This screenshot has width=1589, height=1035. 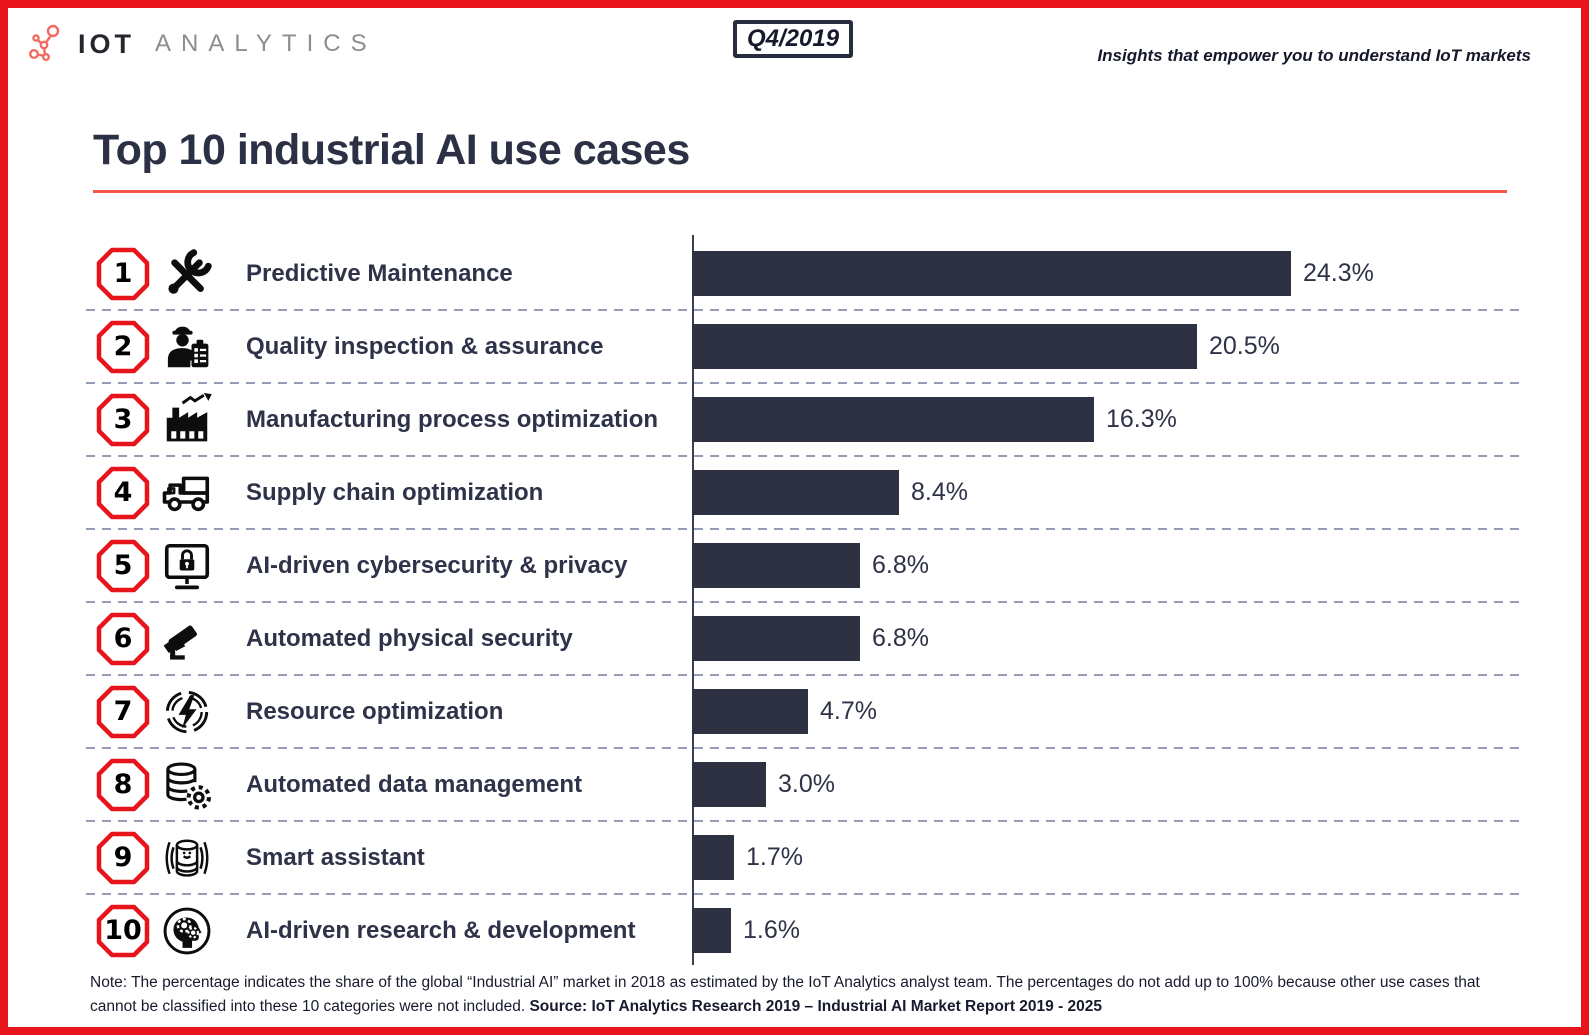 I want to click on rank-number: 1, so click(x=123, y=273).